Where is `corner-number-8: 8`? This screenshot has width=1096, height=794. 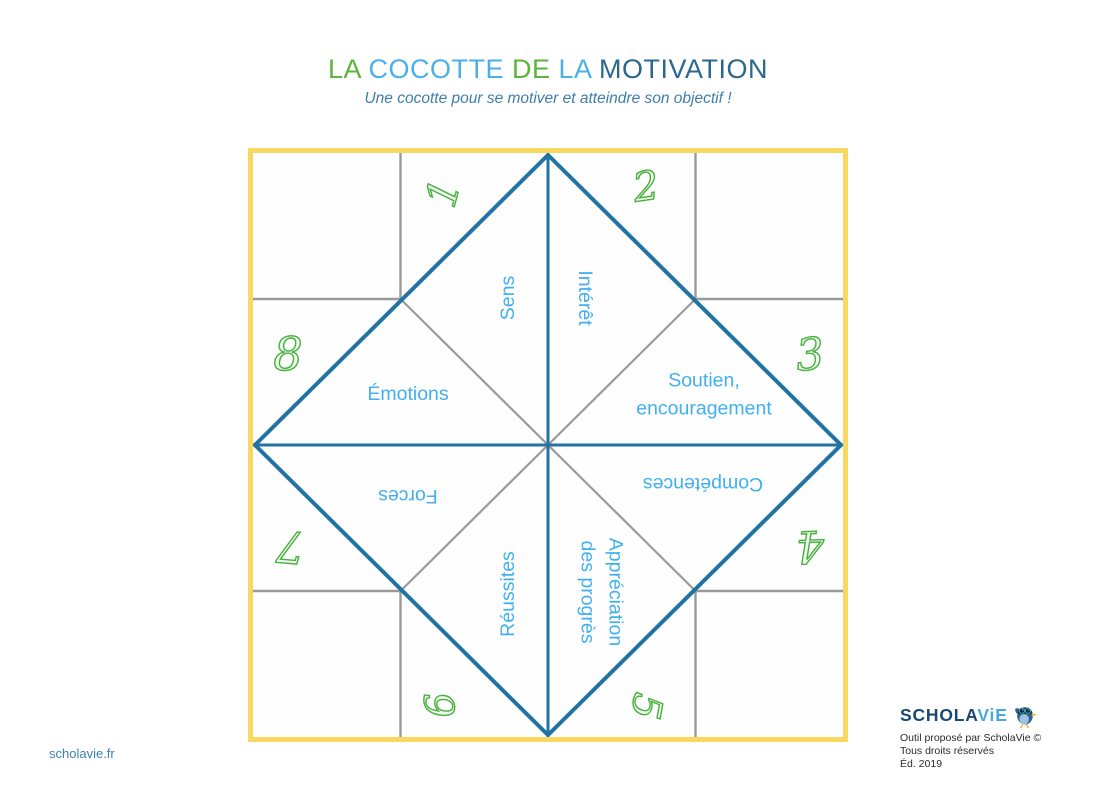 corner-number-8: 8 is located at coordinates (288, 353).